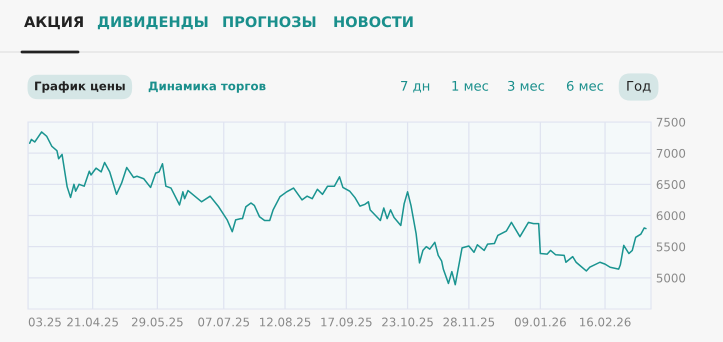 The image size is (723, 342). What do you see at coordinates (639, 86) in the screenshot?
I see `text: Год` at bounding box center [639, 86].